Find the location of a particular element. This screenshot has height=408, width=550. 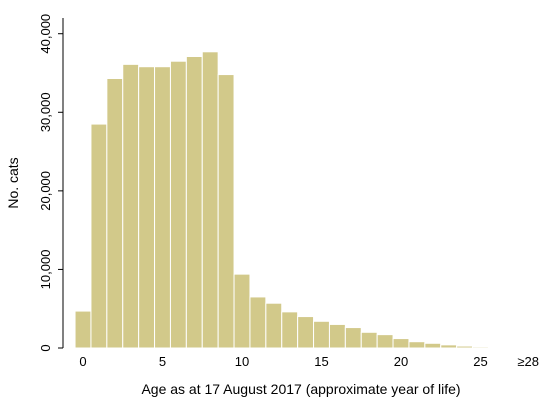

x-tick-label: 25 is located at coordinates (480, 361).